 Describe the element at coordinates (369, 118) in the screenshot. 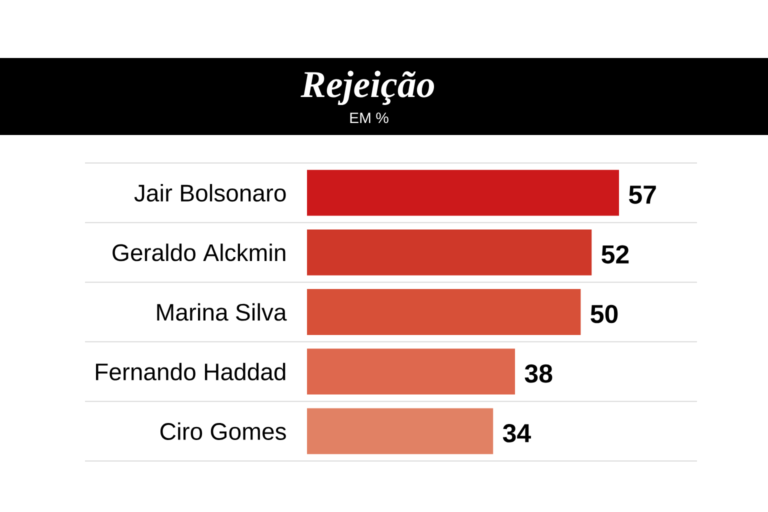

I see `chart-subtitle: EM %` at that location.